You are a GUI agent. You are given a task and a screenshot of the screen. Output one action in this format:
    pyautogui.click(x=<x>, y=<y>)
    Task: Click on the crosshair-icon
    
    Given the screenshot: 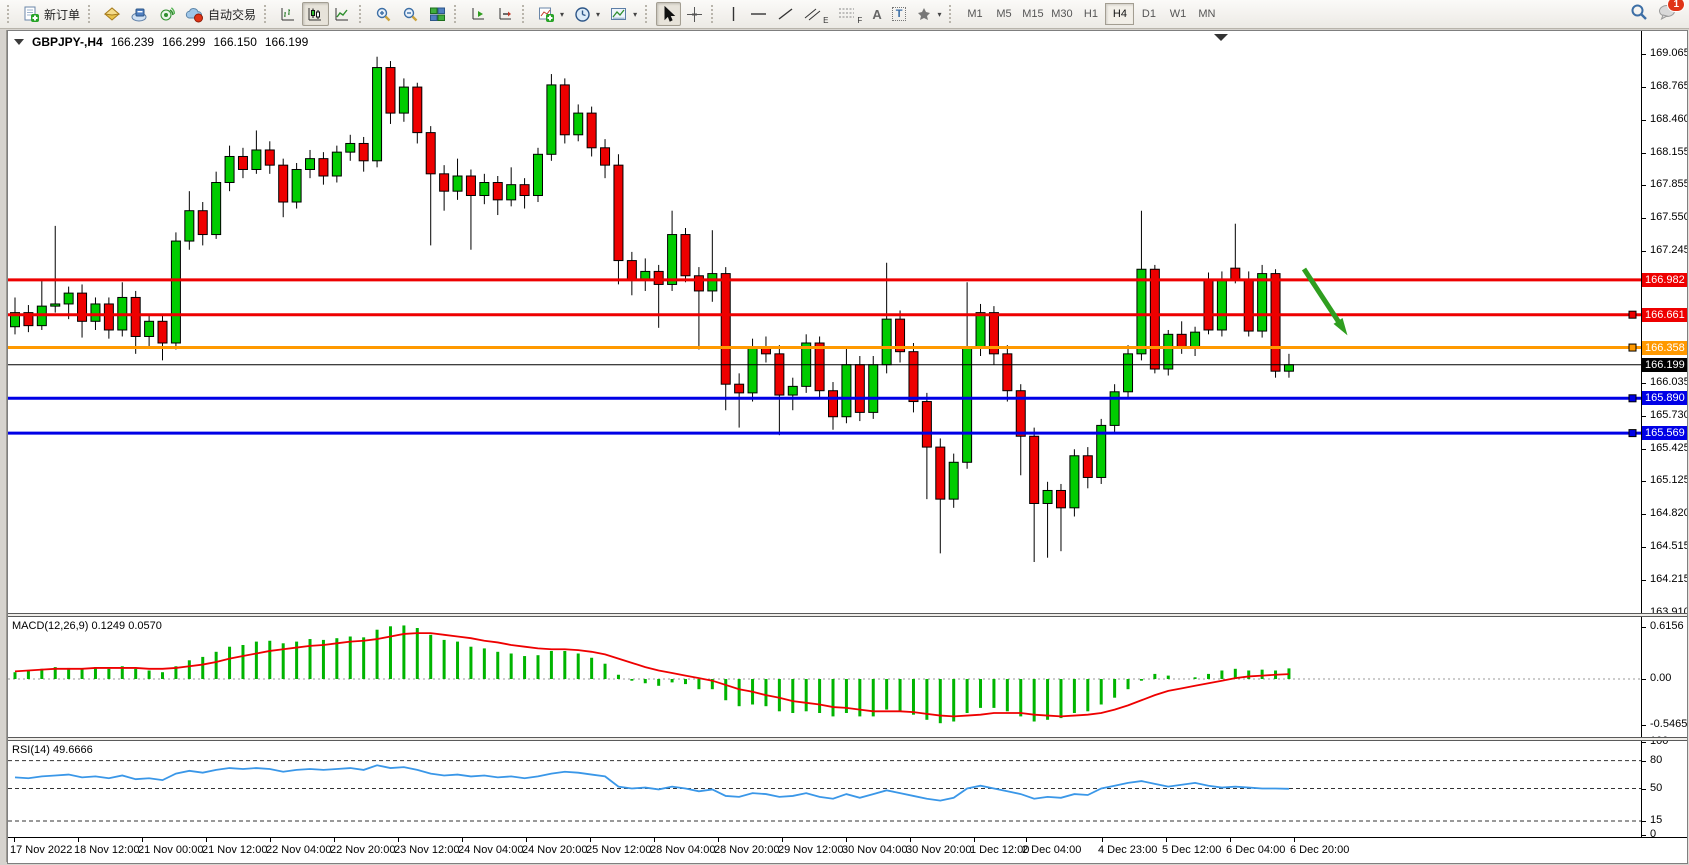 What is the action you would take?
    pyautogui.click(x=694, y=14)
    